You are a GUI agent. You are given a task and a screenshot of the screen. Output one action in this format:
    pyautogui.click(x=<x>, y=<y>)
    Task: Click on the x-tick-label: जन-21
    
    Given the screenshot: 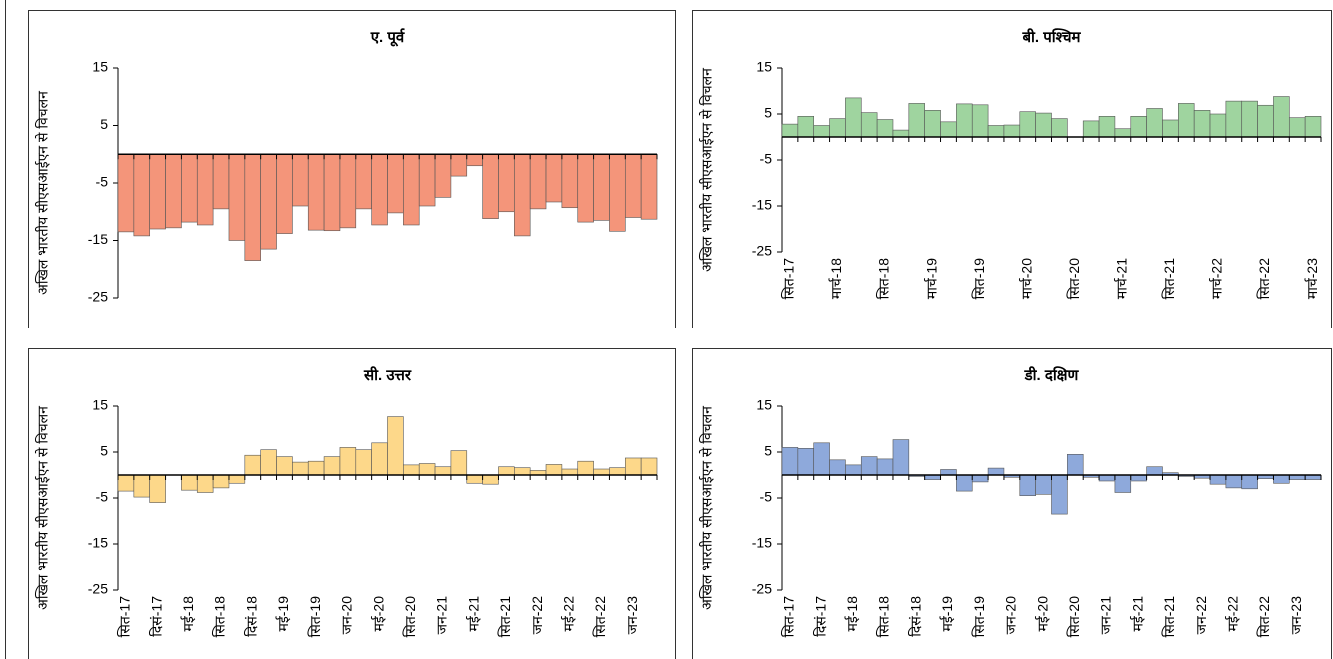 What is the action you would take?
    pyautogui.click(x=442, y=615)
    